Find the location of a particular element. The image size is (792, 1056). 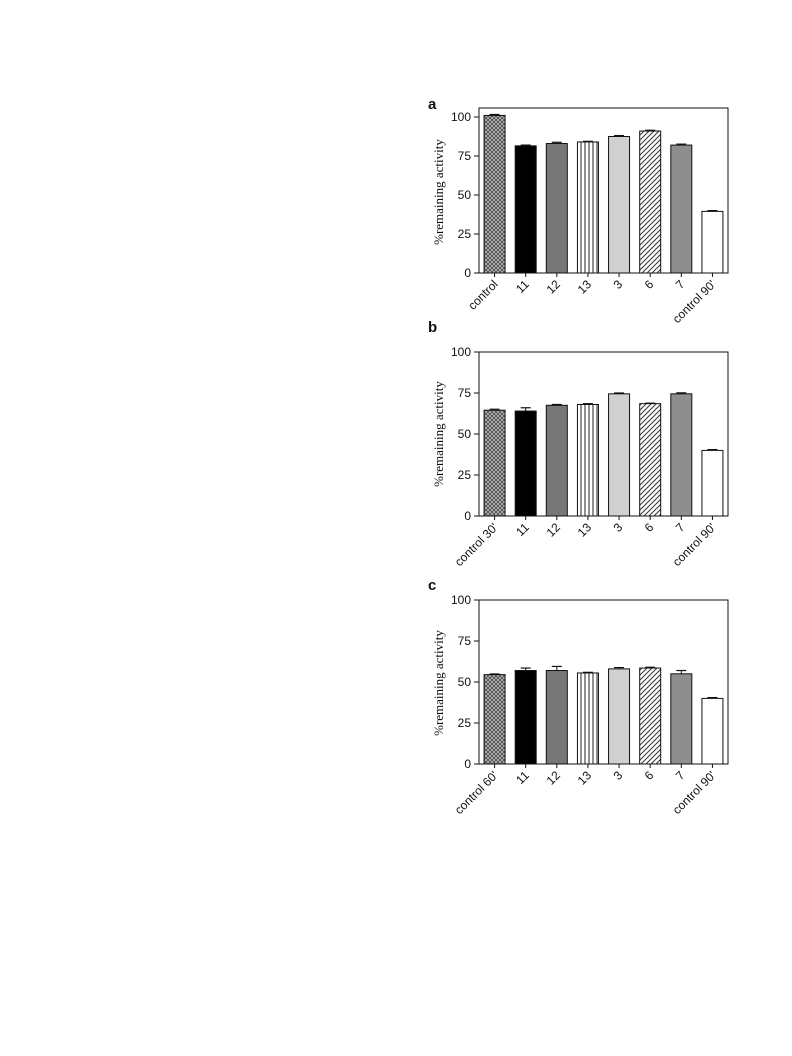

panel-letter-b: b is located at coordinates (432, 327).